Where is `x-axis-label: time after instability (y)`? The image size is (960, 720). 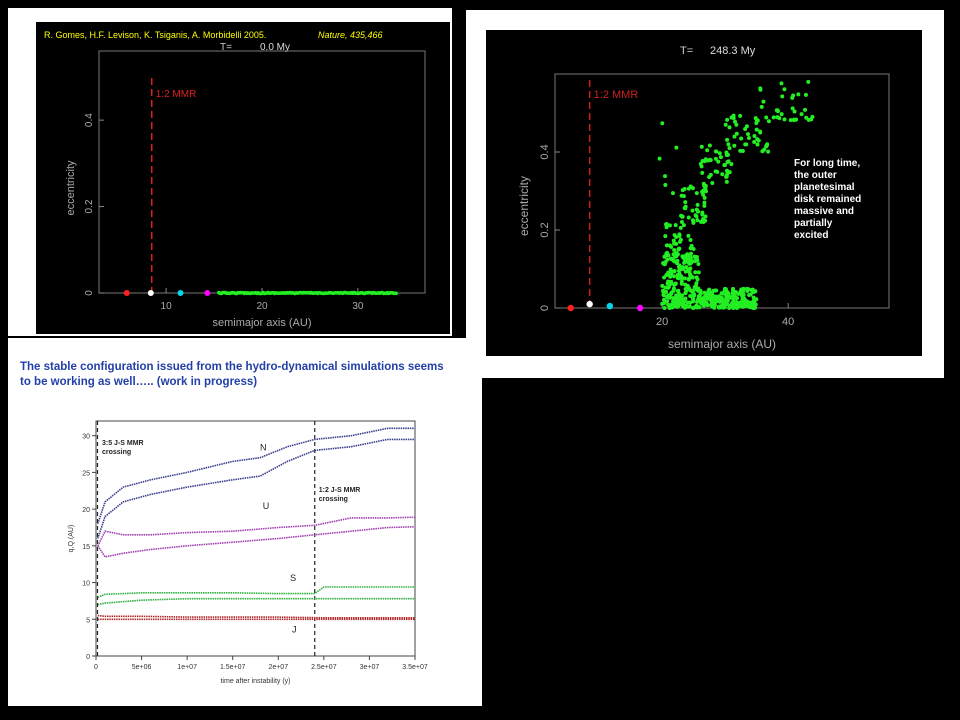
x-axis-label: time after instability (y) is located at coordinates (255, 681).